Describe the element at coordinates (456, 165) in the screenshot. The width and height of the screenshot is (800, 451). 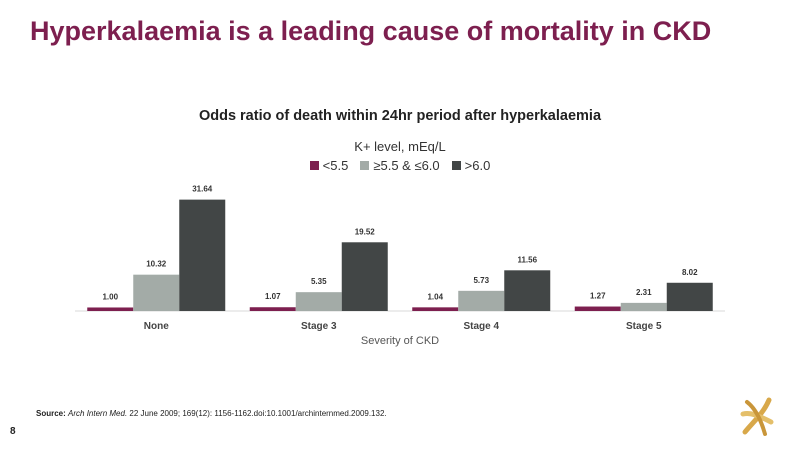
I see `legend-swatch-high` at that location.